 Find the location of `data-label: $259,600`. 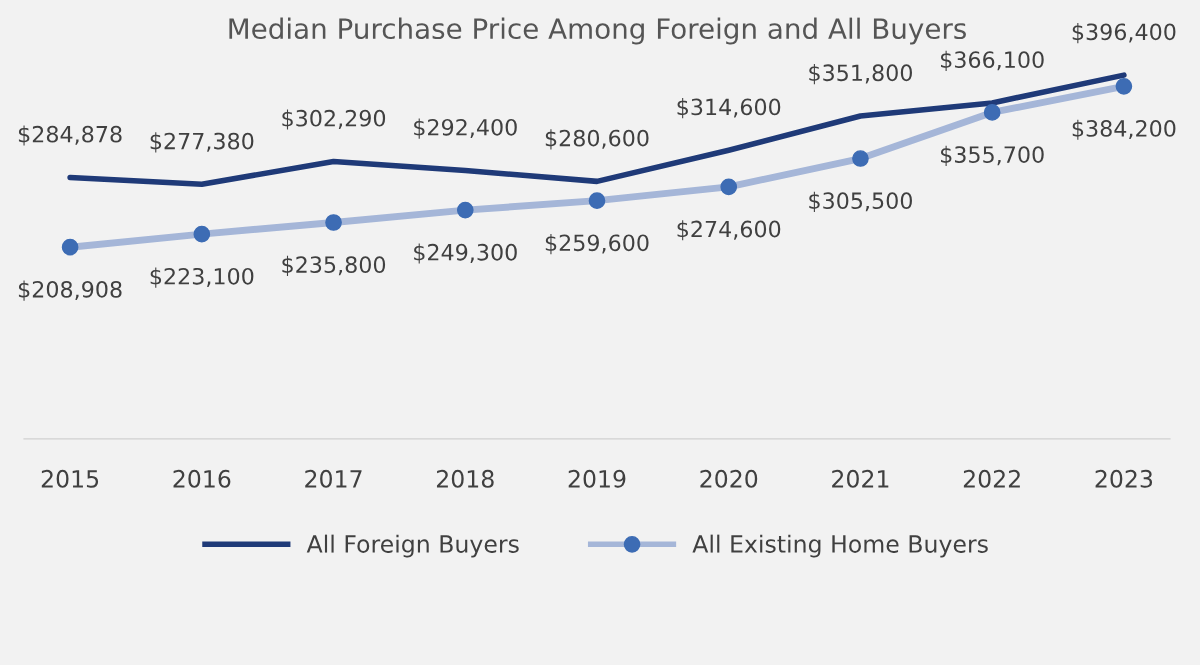

data-label: $259,600 is located at coordinates (597, 244).